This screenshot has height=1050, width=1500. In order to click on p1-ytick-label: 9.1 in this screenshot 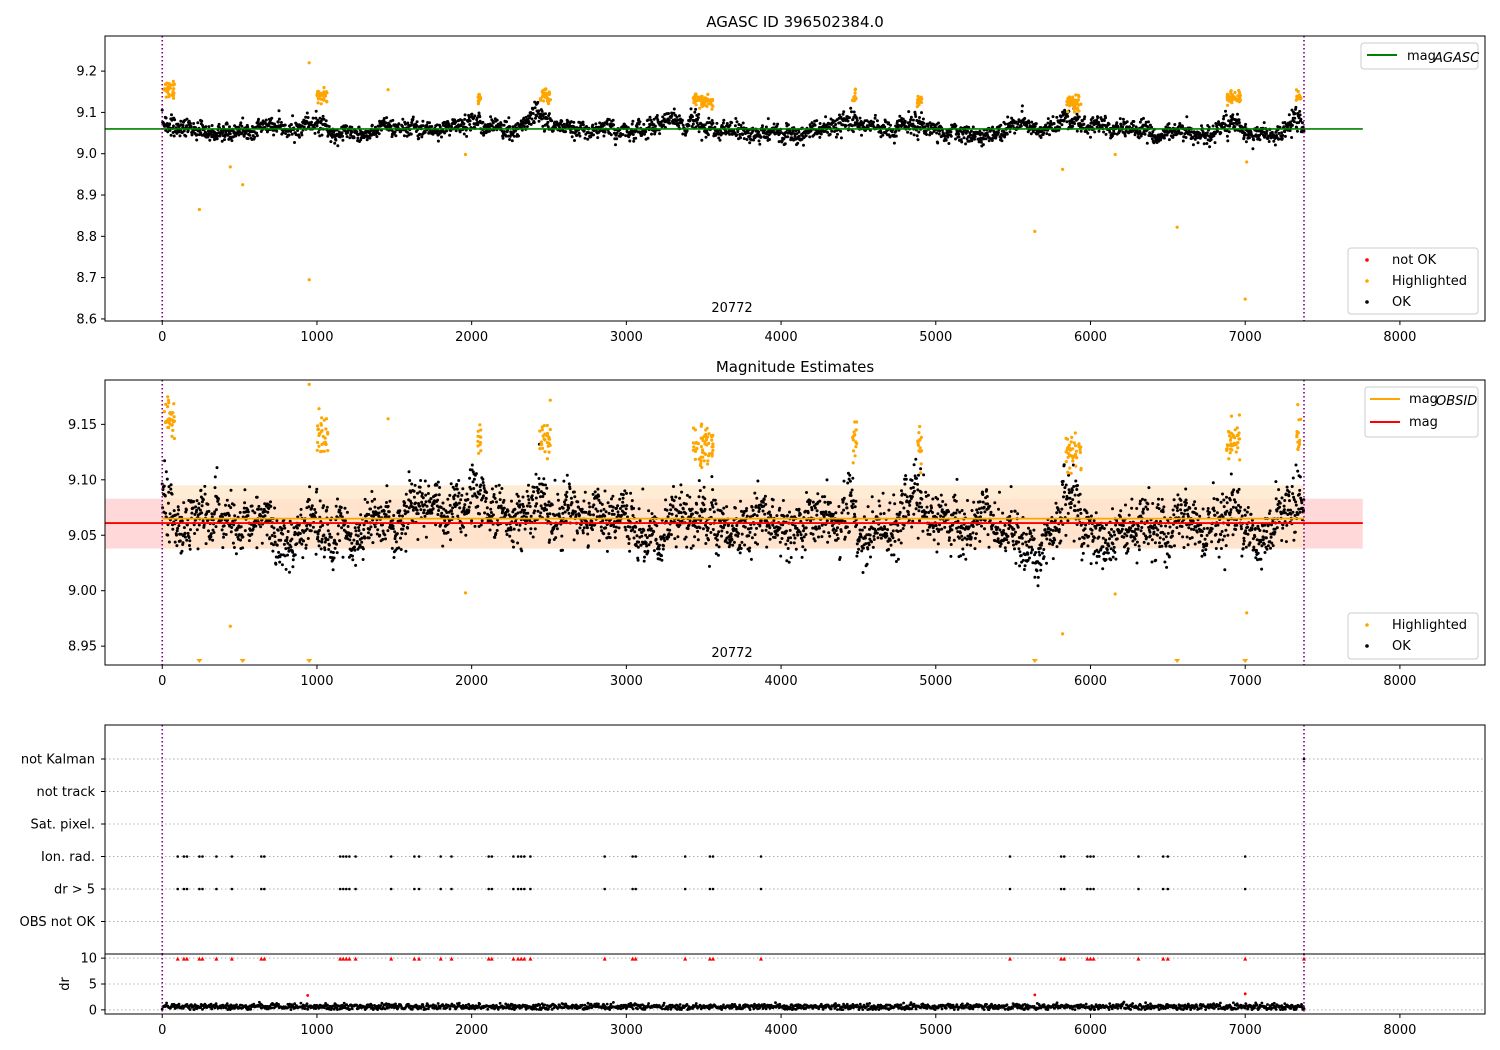, I will do `click(86, 113)`.